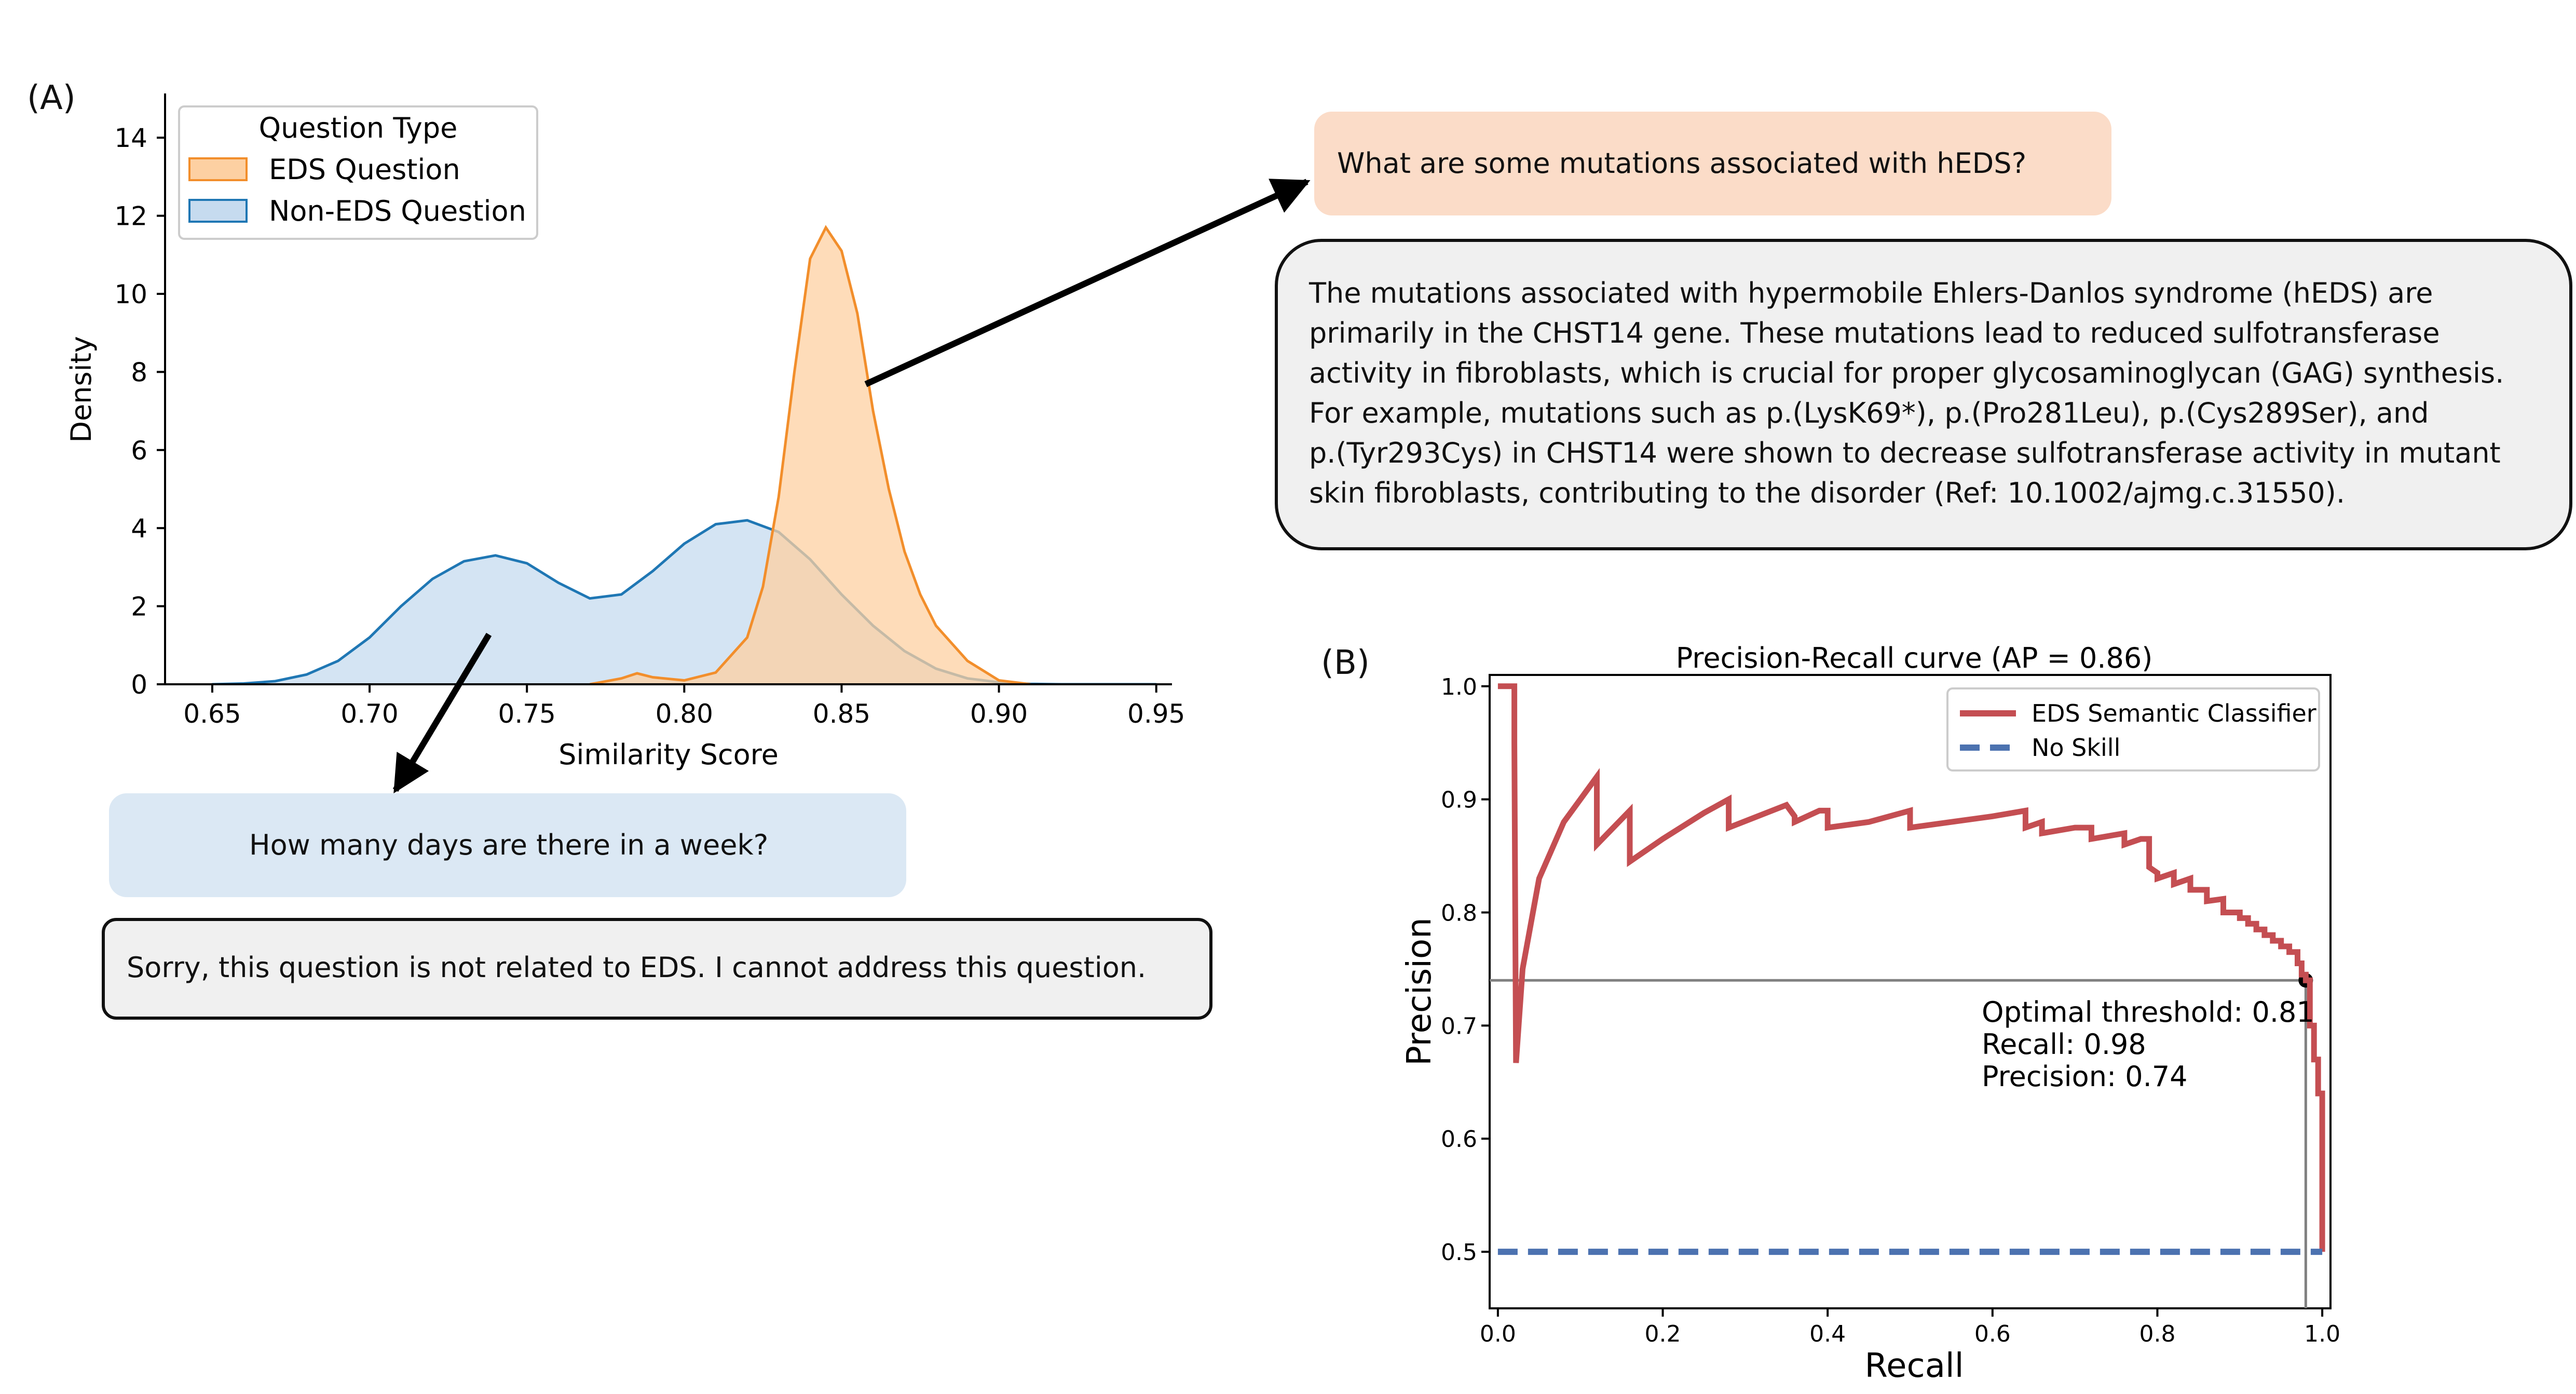  What do you see at coordinates (218, 169) in the screenshot?
I see `legend-swatch-eds` at bounding box center [218, 169].